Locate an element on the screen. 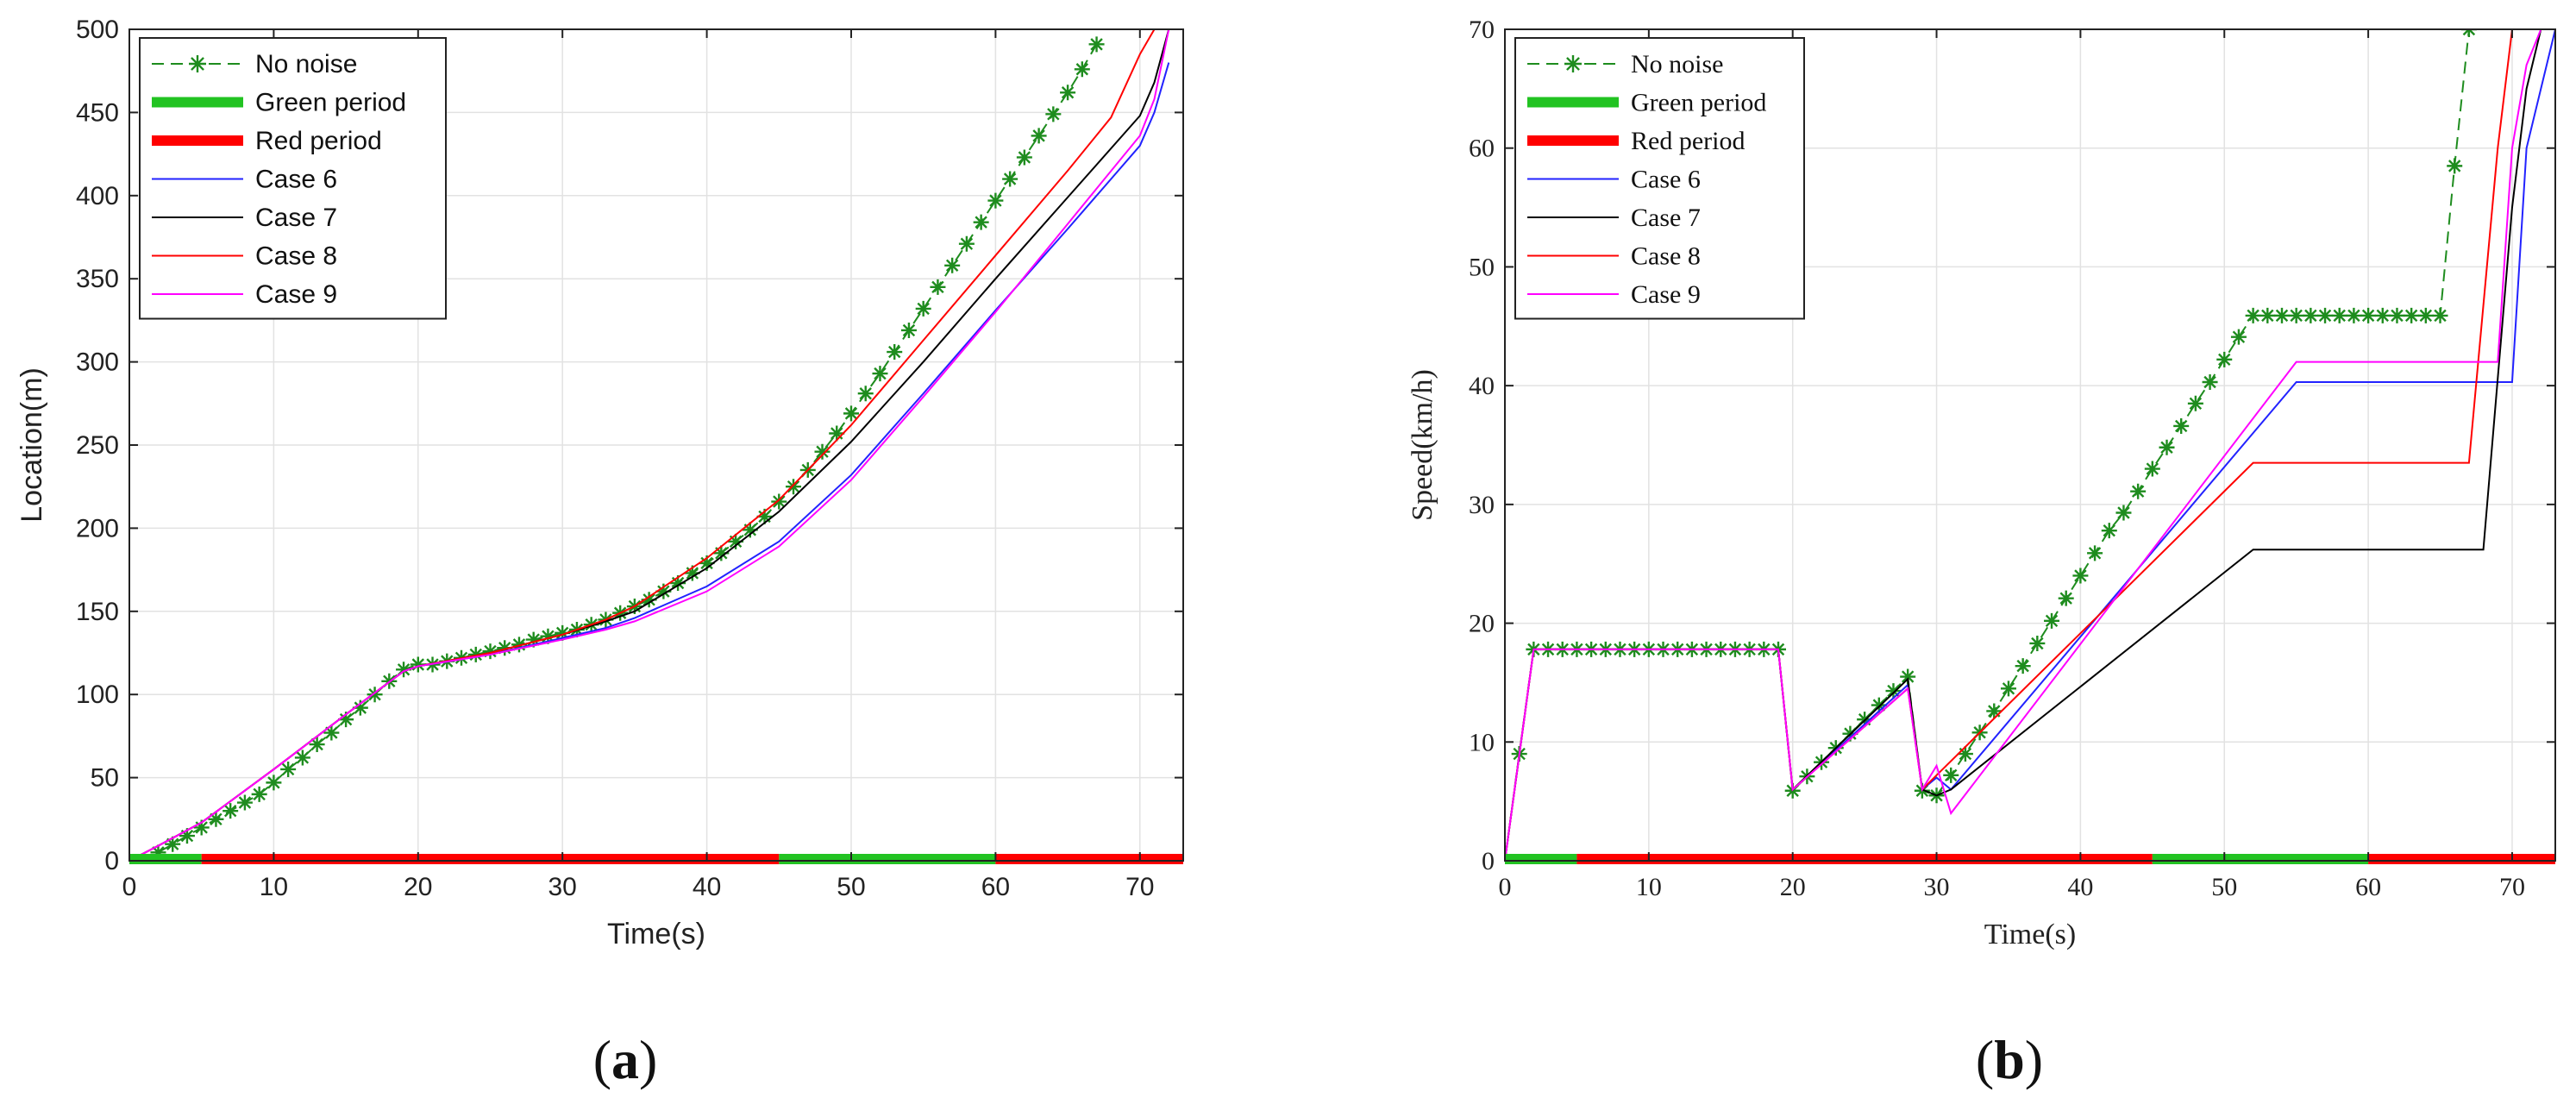 This screenshot has width=2576, height=1104. legend-label-case-7: Case 7 is located at coordinates (296, 218).